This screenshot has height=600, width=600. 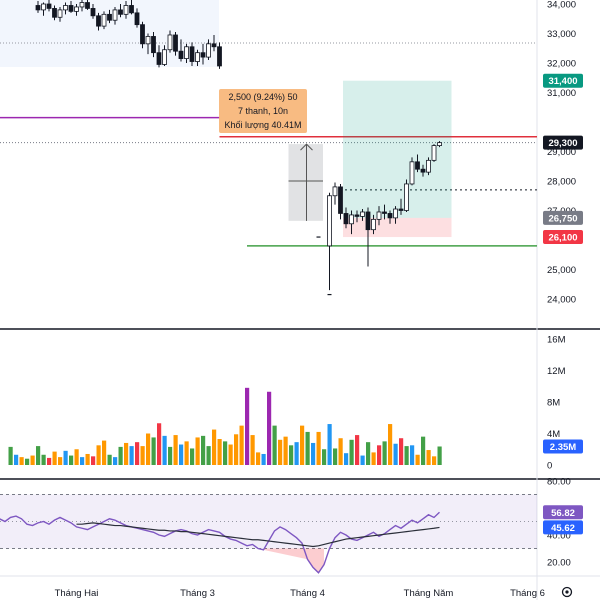 I want to click on price-tick-label: 31,000, so click(x=561, y=93).